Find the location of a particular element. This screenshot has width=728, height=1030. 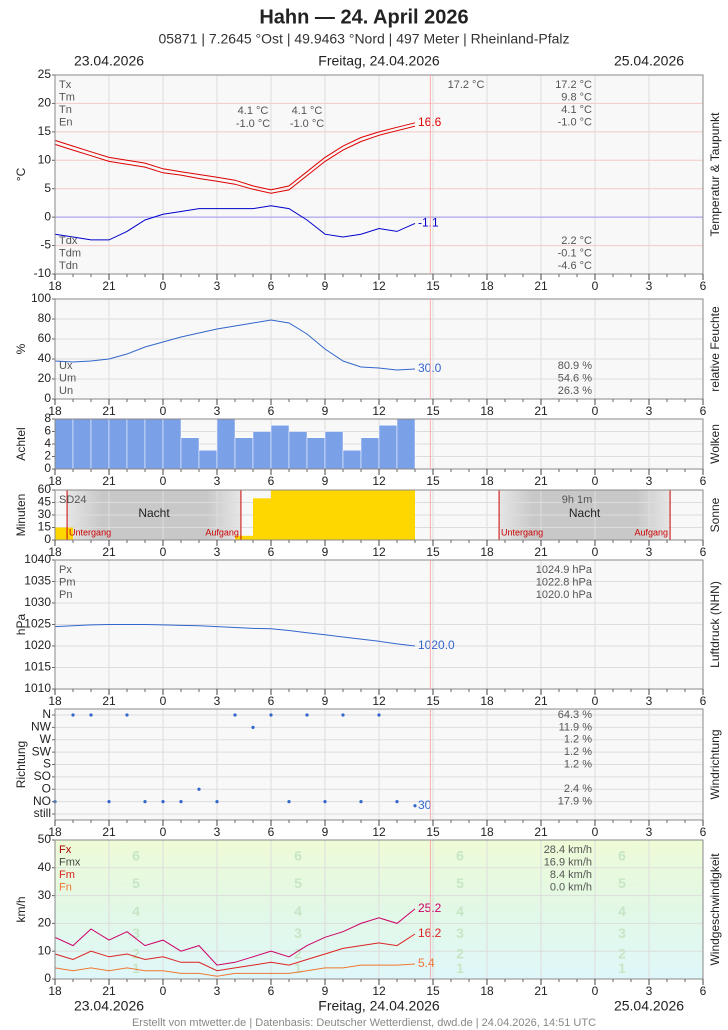

stat-label: Um is located at coordinates (67, 378).